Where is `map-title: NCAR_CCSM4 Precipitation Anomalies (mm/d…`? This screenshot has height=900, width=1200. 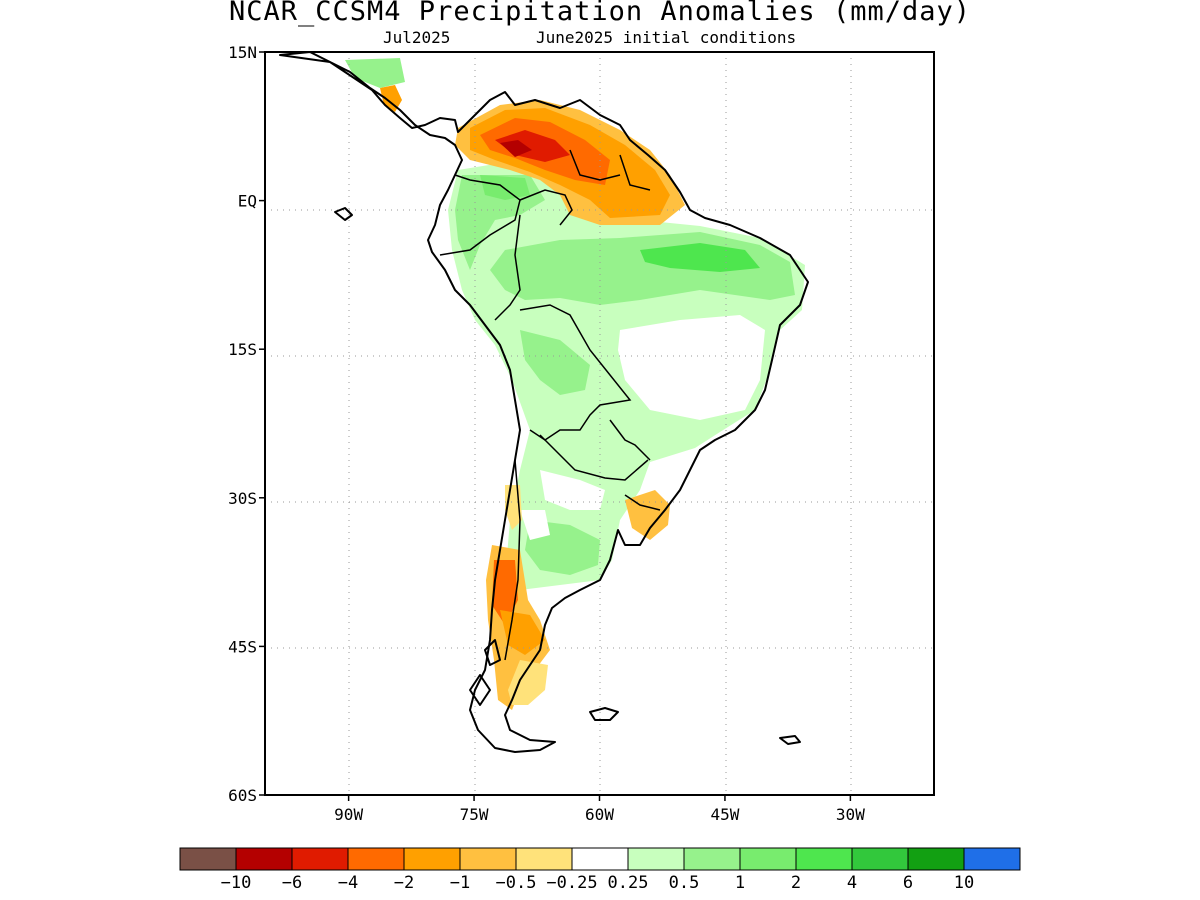 map-title: NCAR_CCSM4 Precipitation Anomalies (mm/d… is located at coordinates (600, 13).